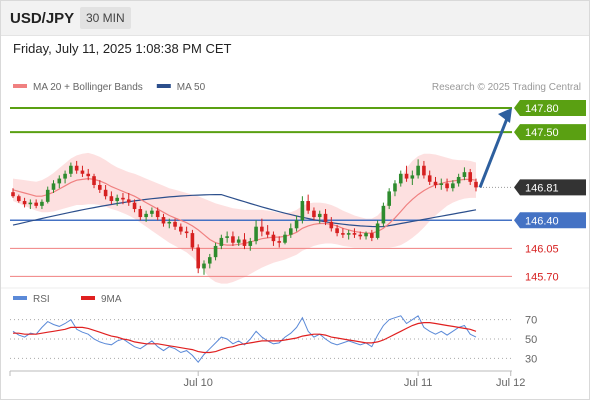  What do you see at coordinates (506, 87) in the screenshot?
I see `copyright-text: Research © 2025 Trading Central` at bounding box center [506, 87].